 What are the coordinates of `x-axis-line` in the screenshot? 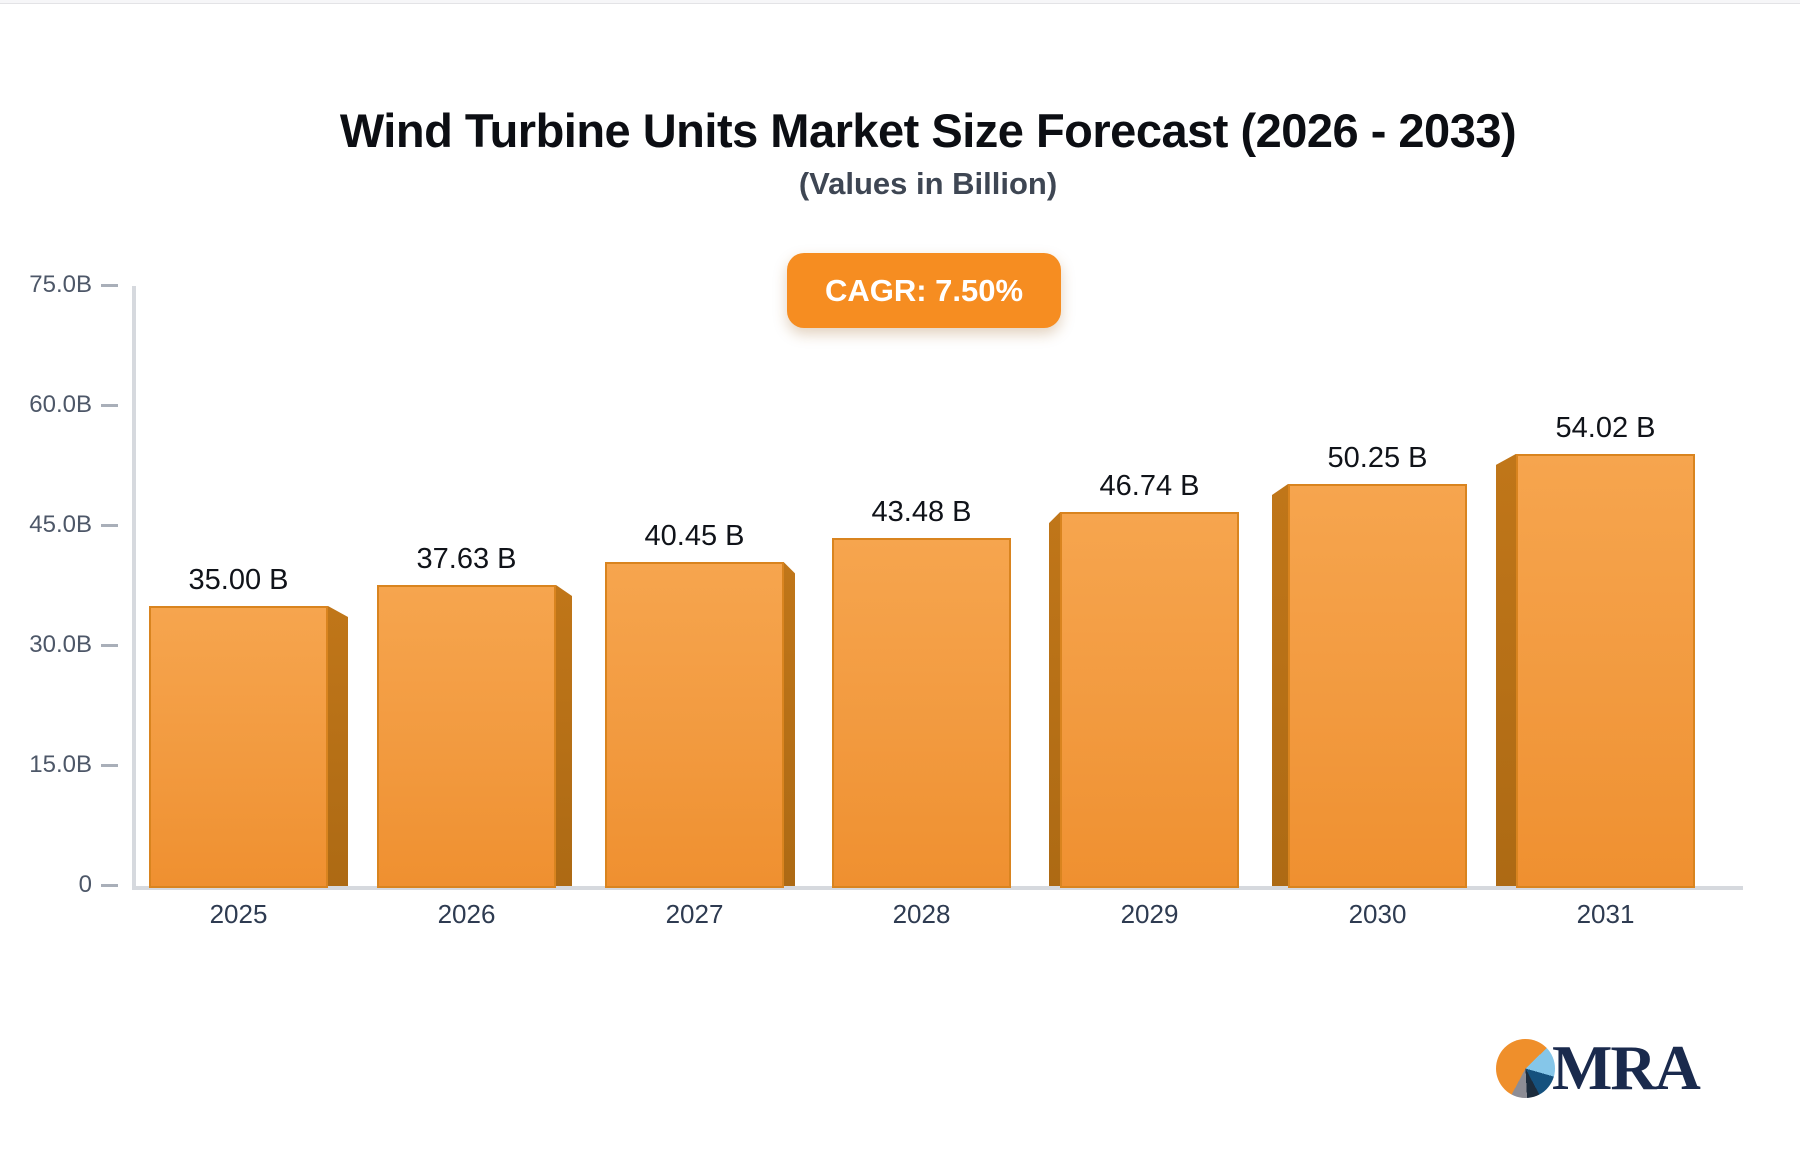 It's located at (937, 888).